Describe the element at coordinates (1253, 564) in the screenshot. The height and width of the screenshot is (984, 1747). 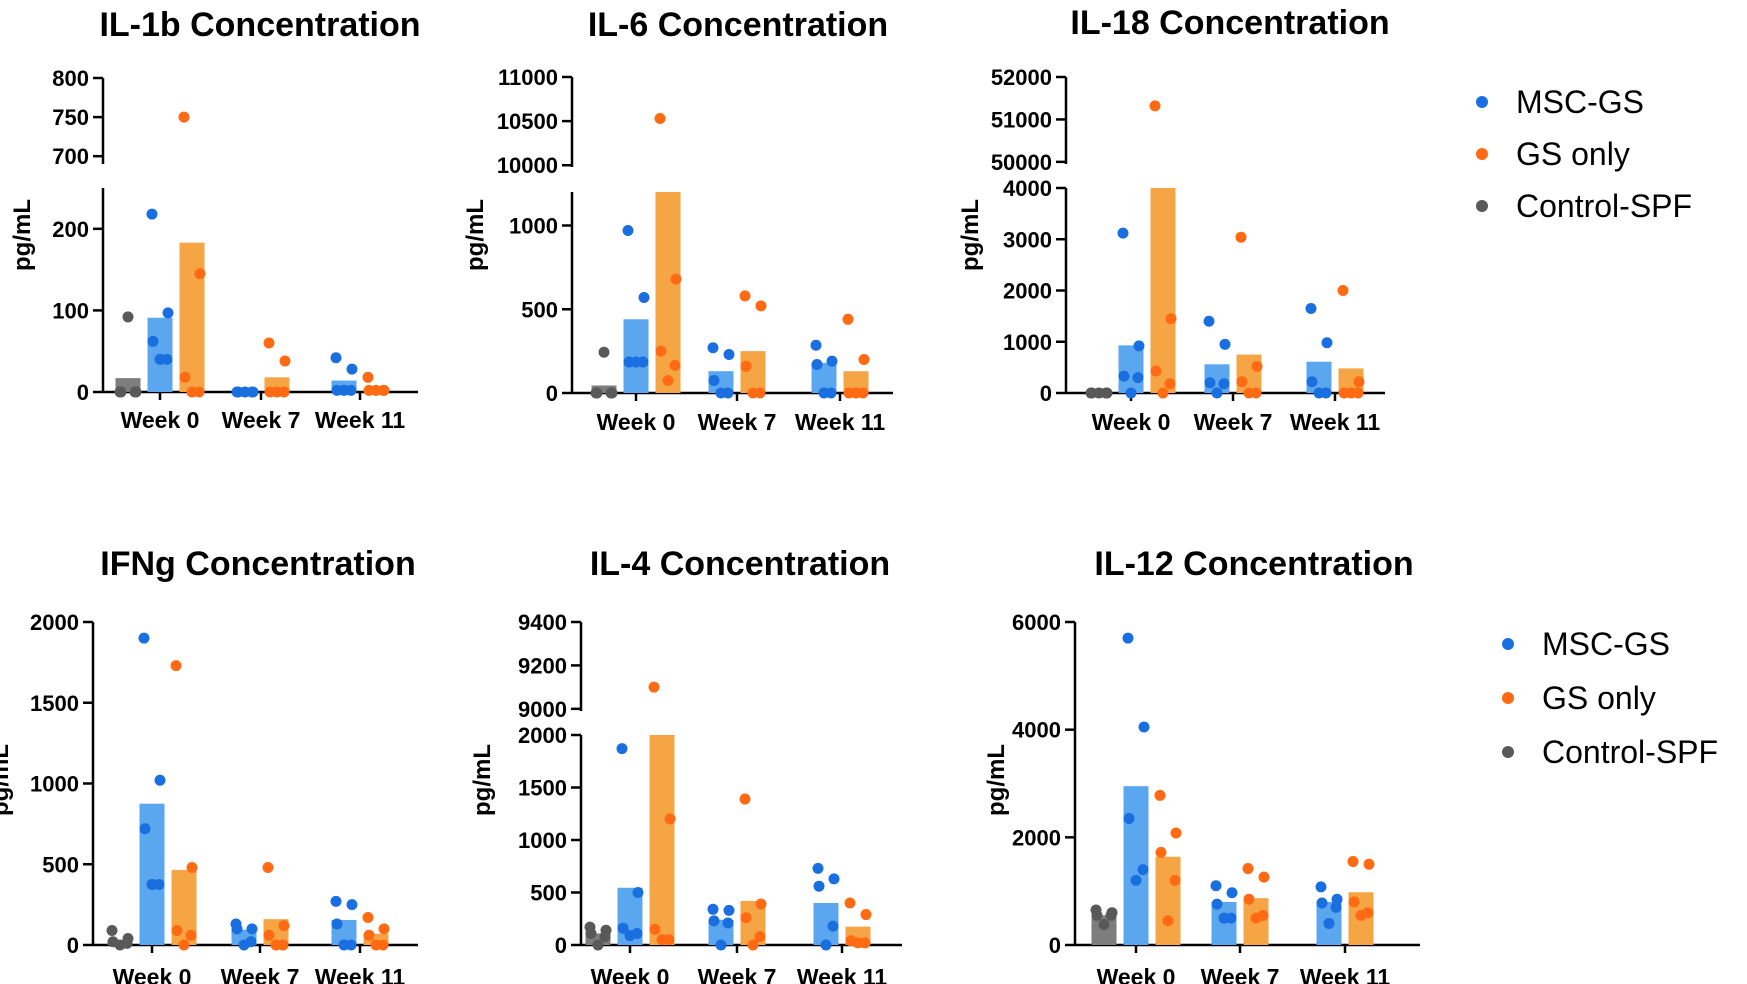
I see `chart-title: IL-12 Concentration` at that location.